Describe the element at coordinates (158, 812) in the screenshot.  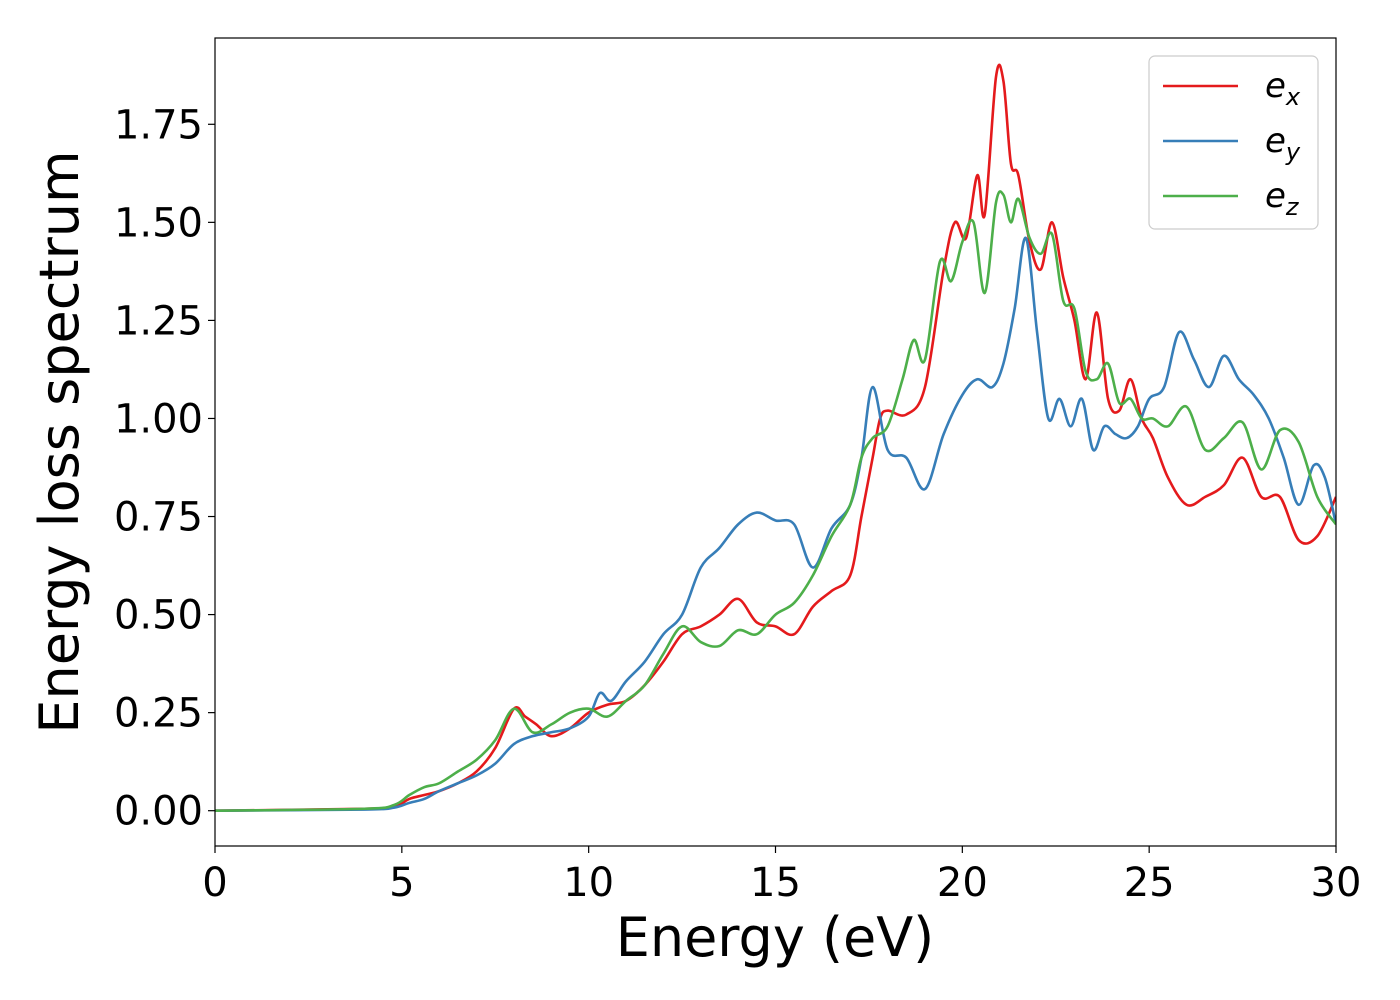
I see `y-tick-label: 0.00` at that location.